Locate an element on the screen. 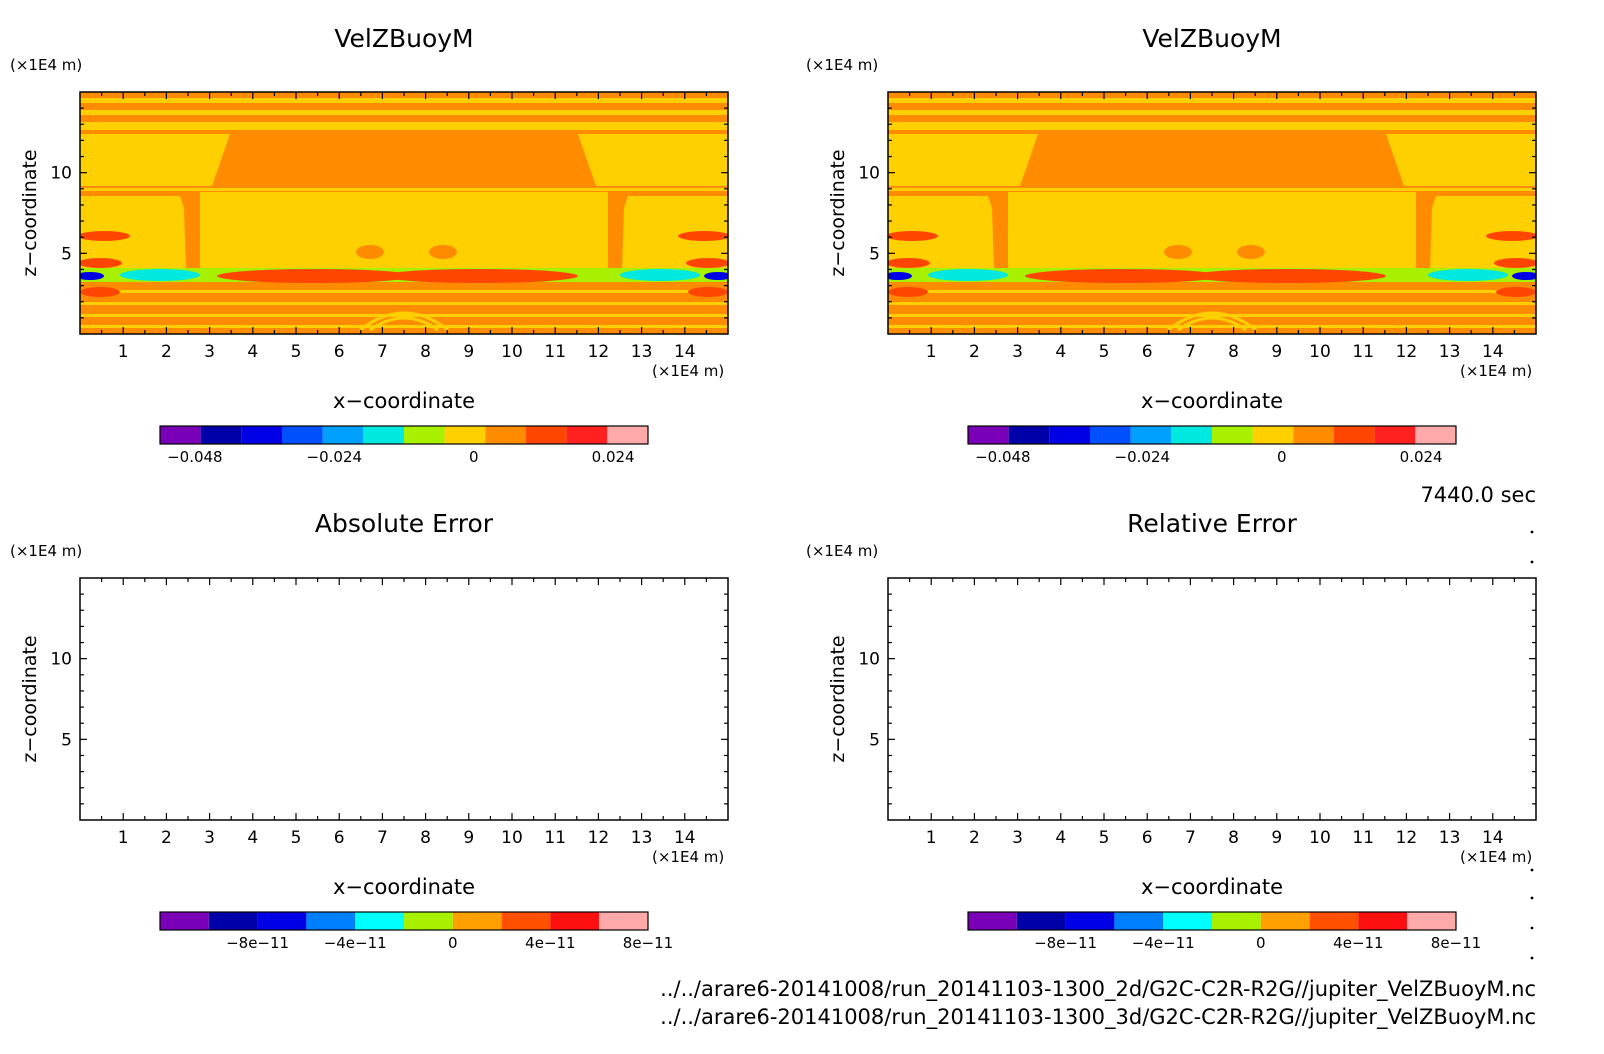 This screenshot has height=1054, width=1604. colorbar-tick-label: −0.024 is located at coordinates (1143, 457).